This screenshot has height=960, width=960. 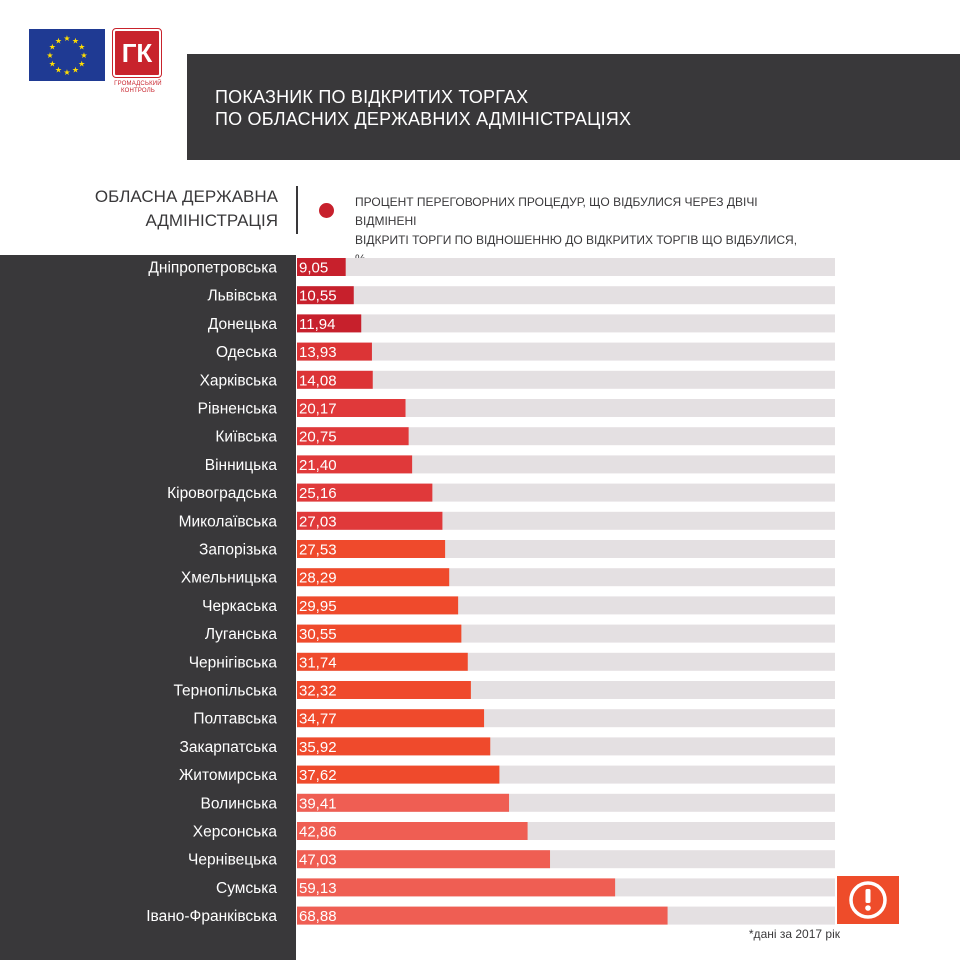 I want to click on bar-value-label: 9,05, so click(x=313, y=268).